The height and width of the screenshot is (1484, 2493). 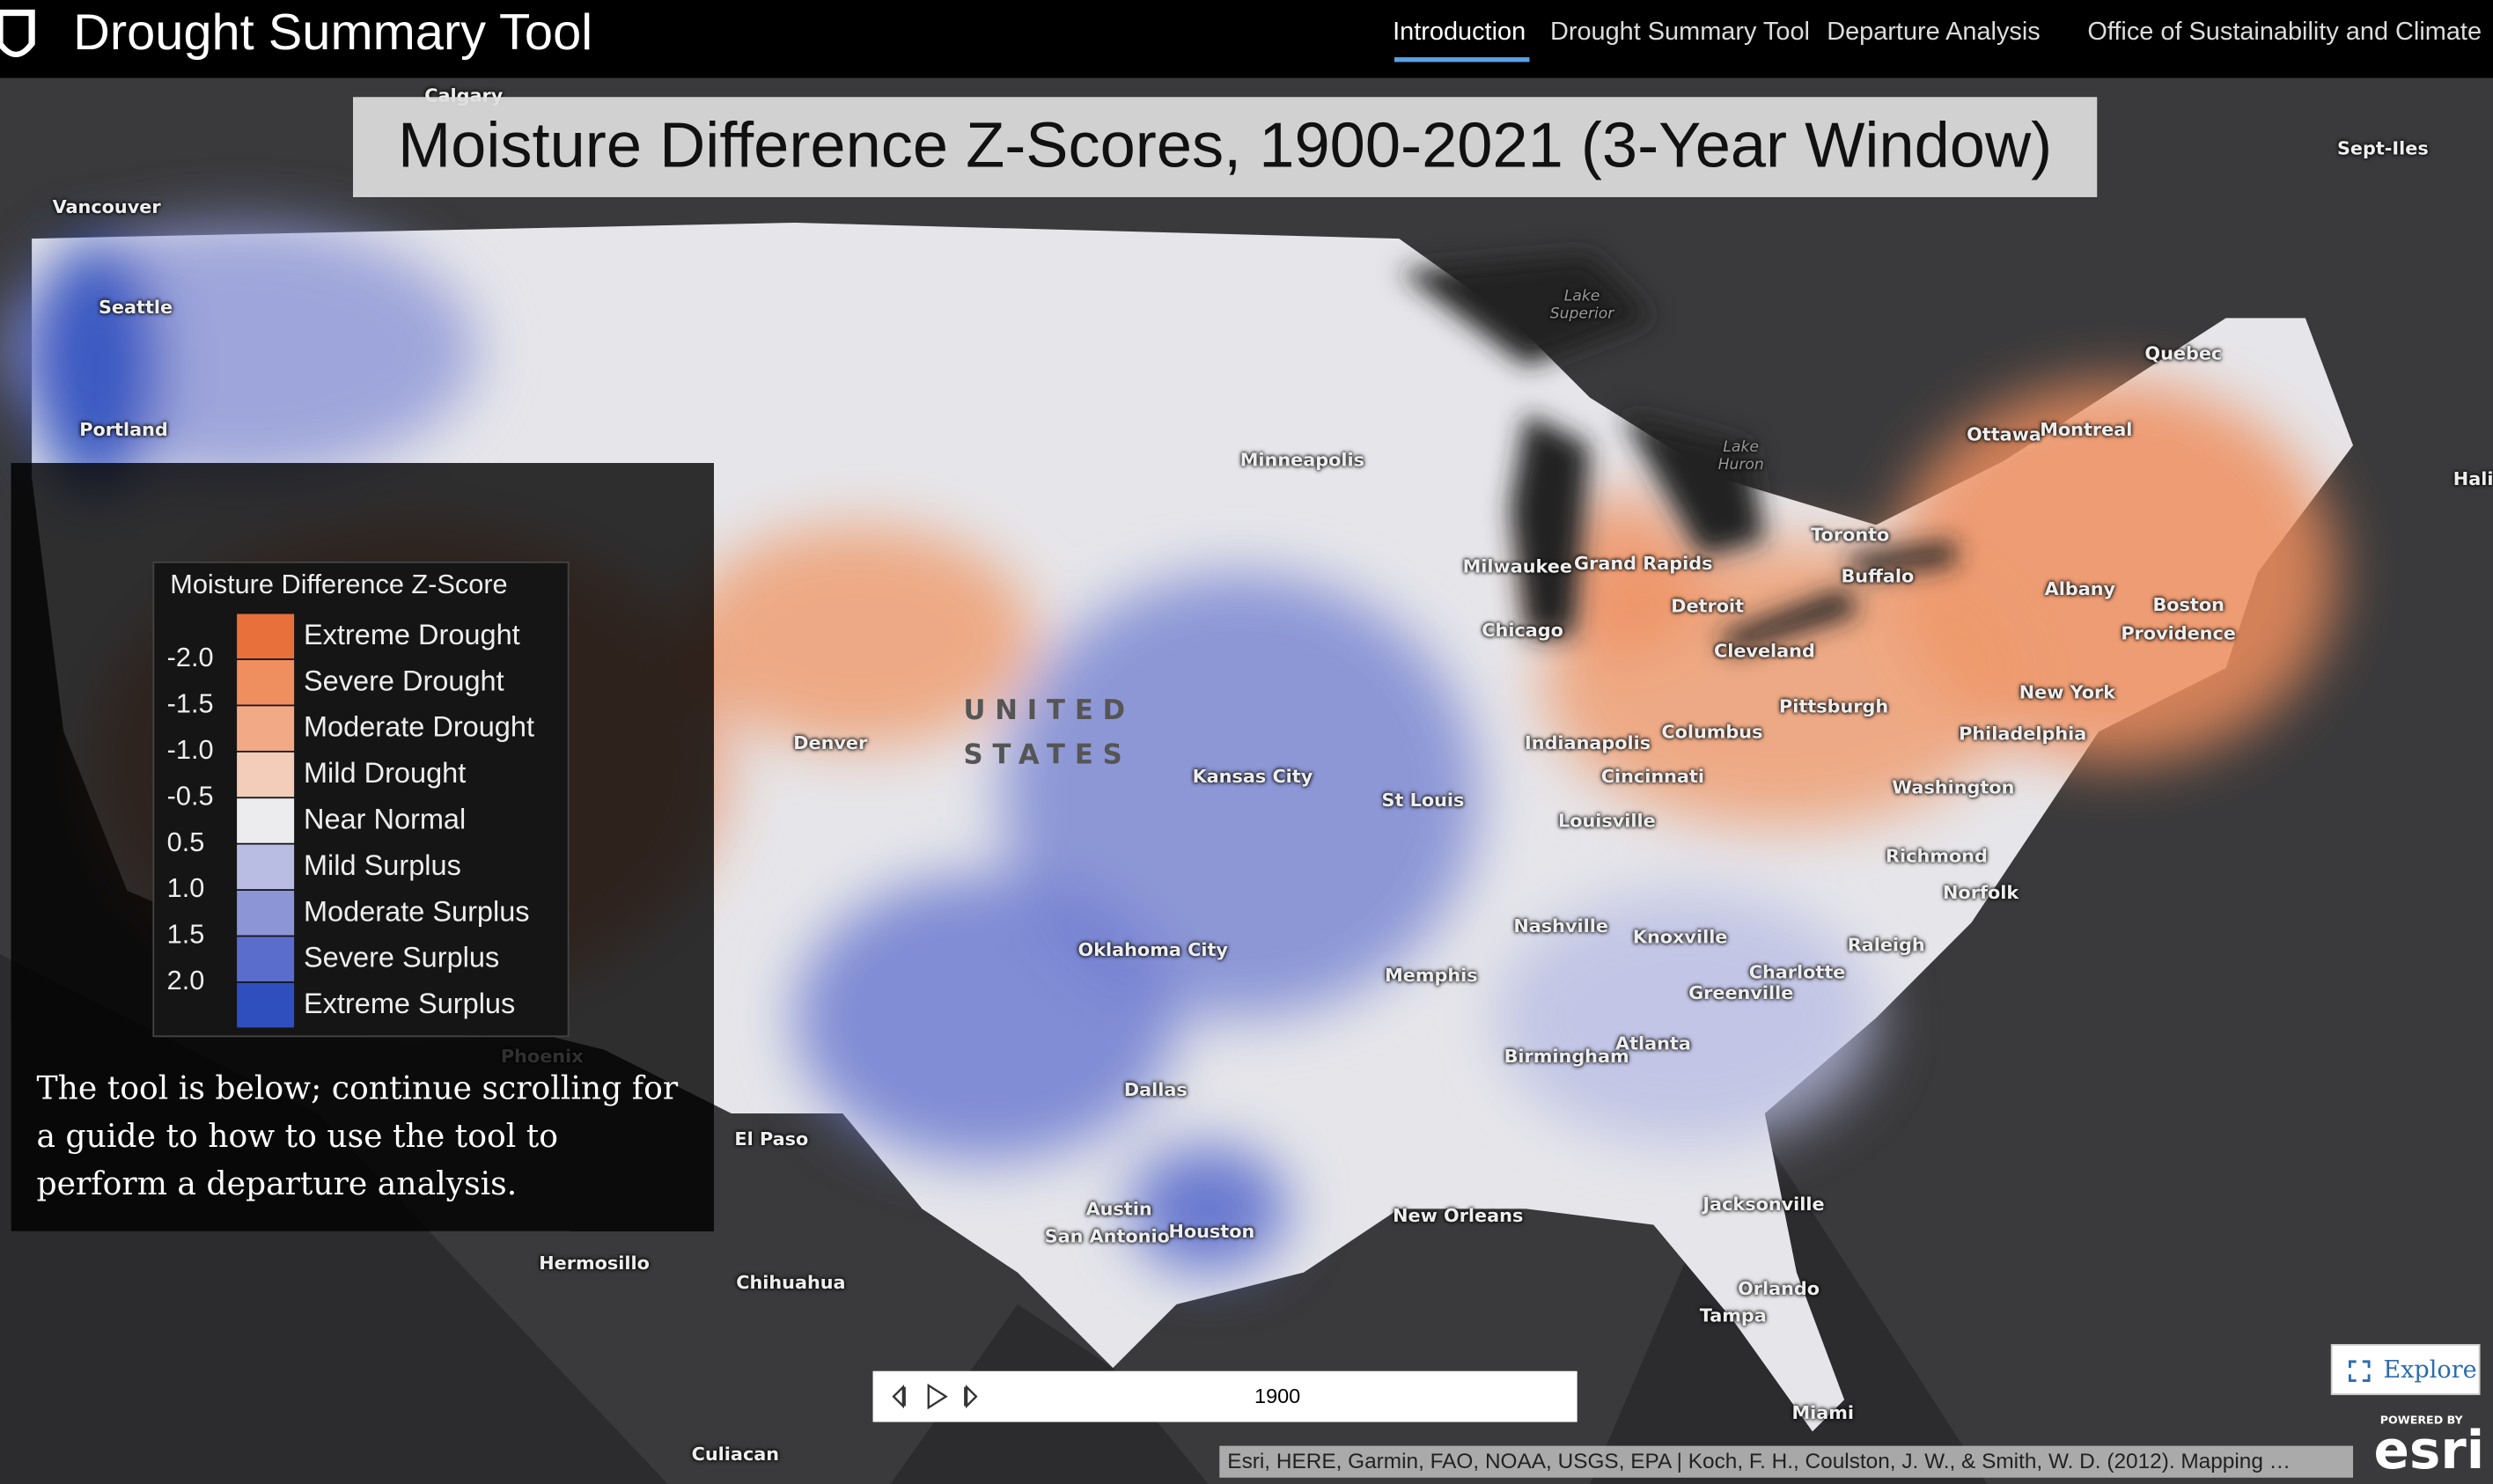 What do you see at coordinates (17, 34) in the screenshot?
I see `logo` at bounding box center [17, 34].